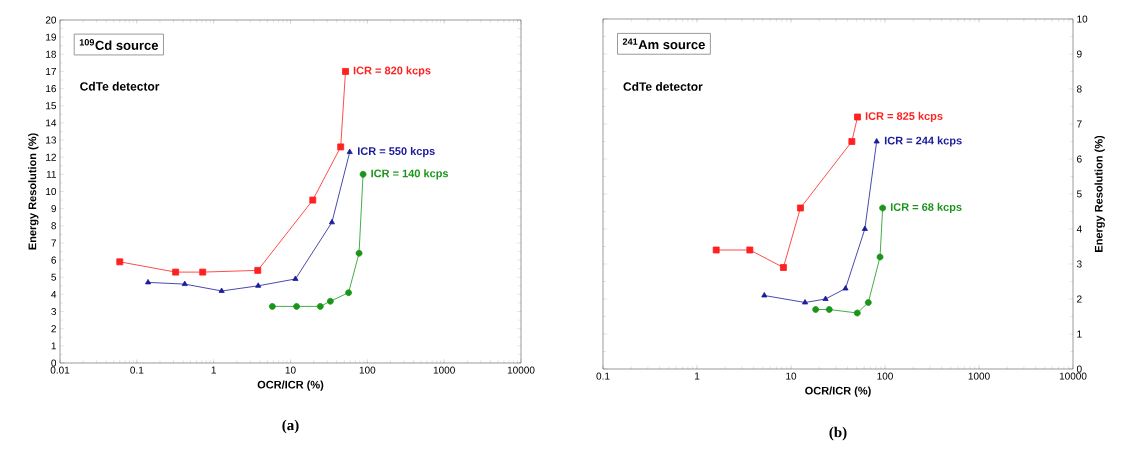 Image resolution: width=1121 pixels, height=450 pixels. What do you see at coordinates (1079, 159) in the screenshot?
I see `y2-tick-label: 6` at bounding box center [1079, 159].